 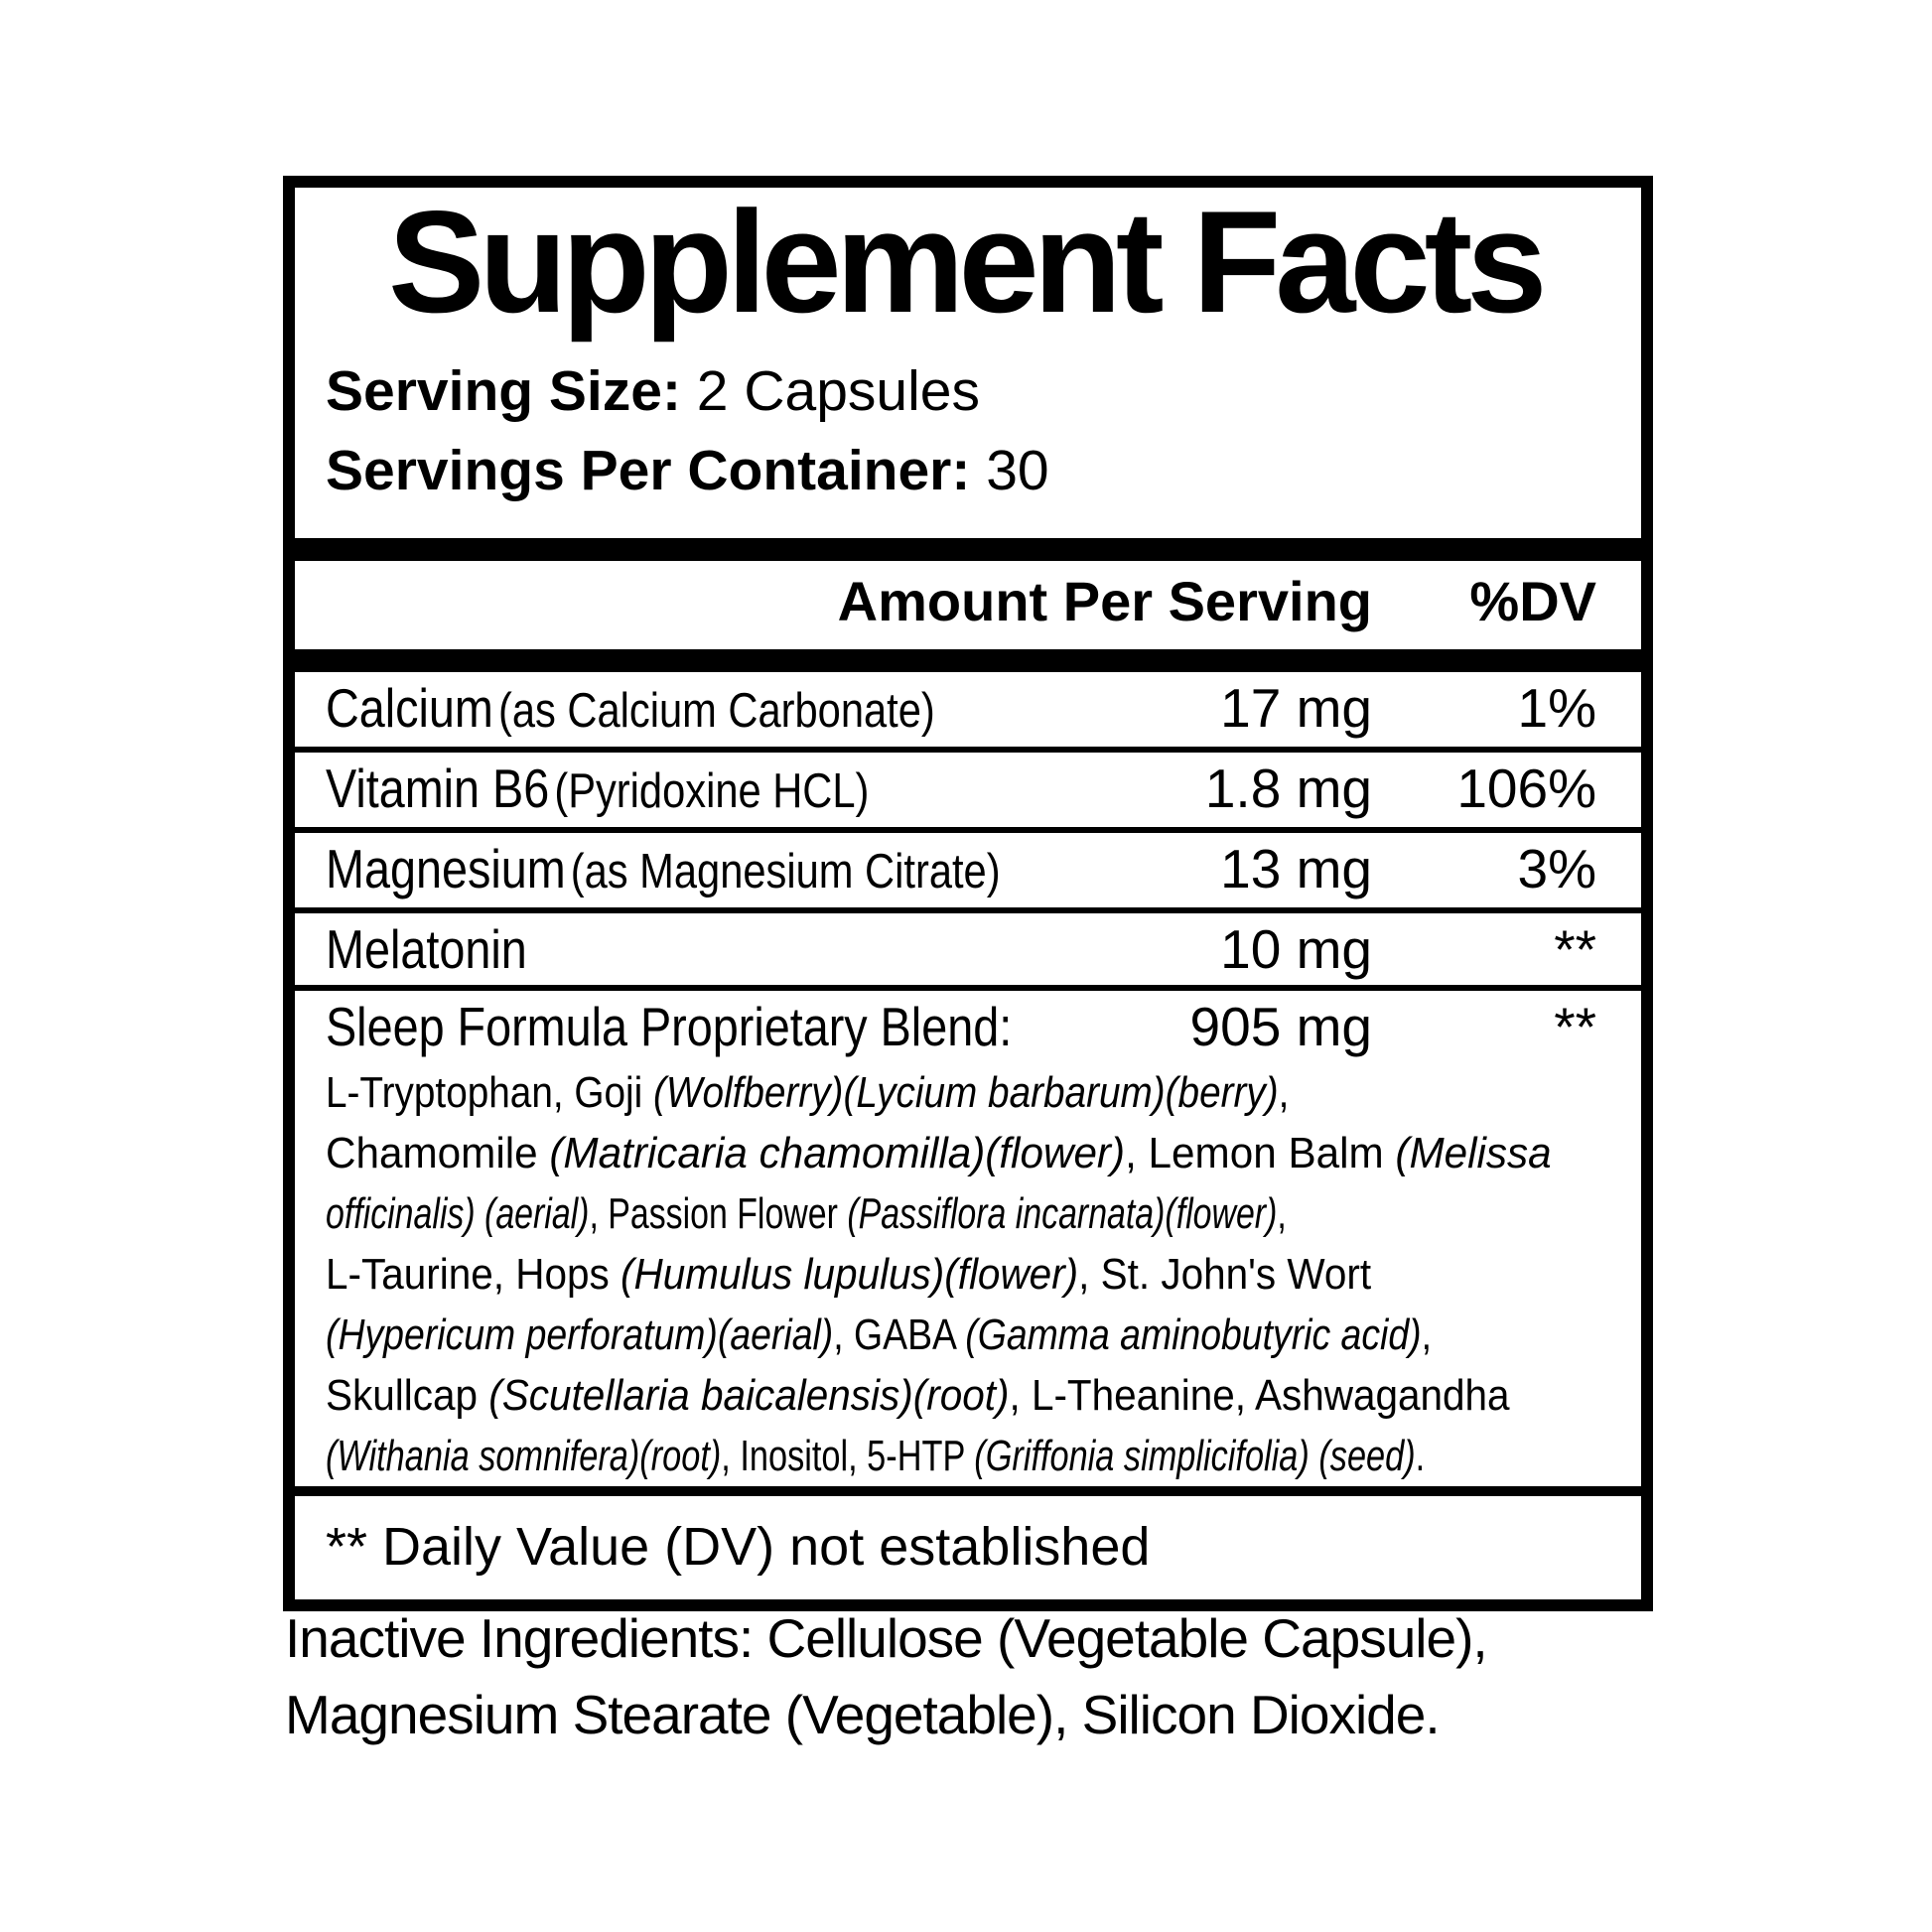 I want to click on ingredient-name: Vitamin B6 (Pyridoxine HCL), so click(x=700, y=789).